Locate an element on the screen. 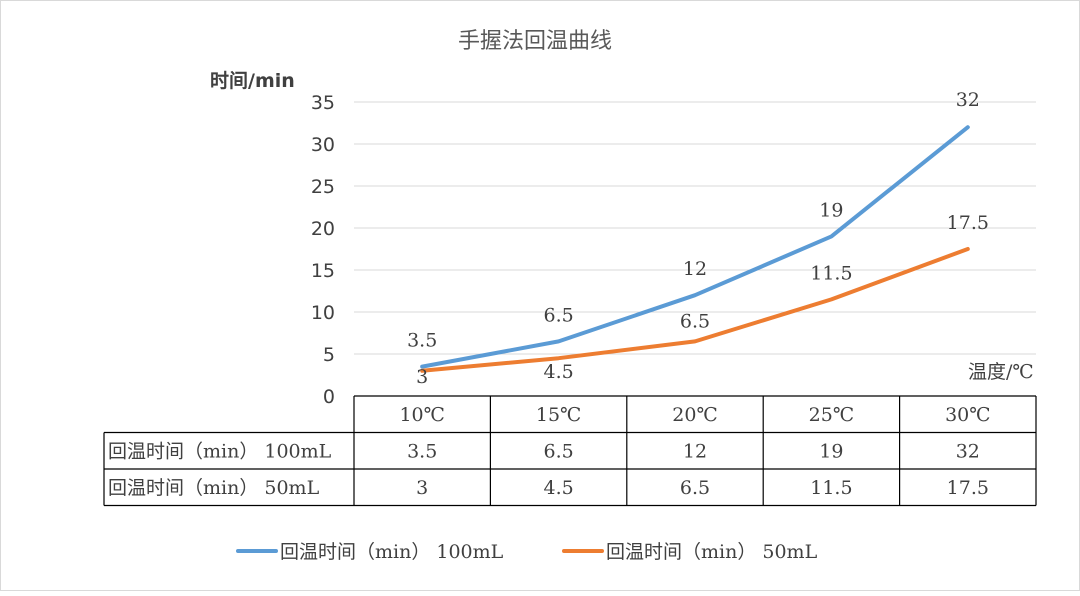 The height and width of the screenshot is (596, 1080). data-label: 4.5 is located at coordinates (558, 372).